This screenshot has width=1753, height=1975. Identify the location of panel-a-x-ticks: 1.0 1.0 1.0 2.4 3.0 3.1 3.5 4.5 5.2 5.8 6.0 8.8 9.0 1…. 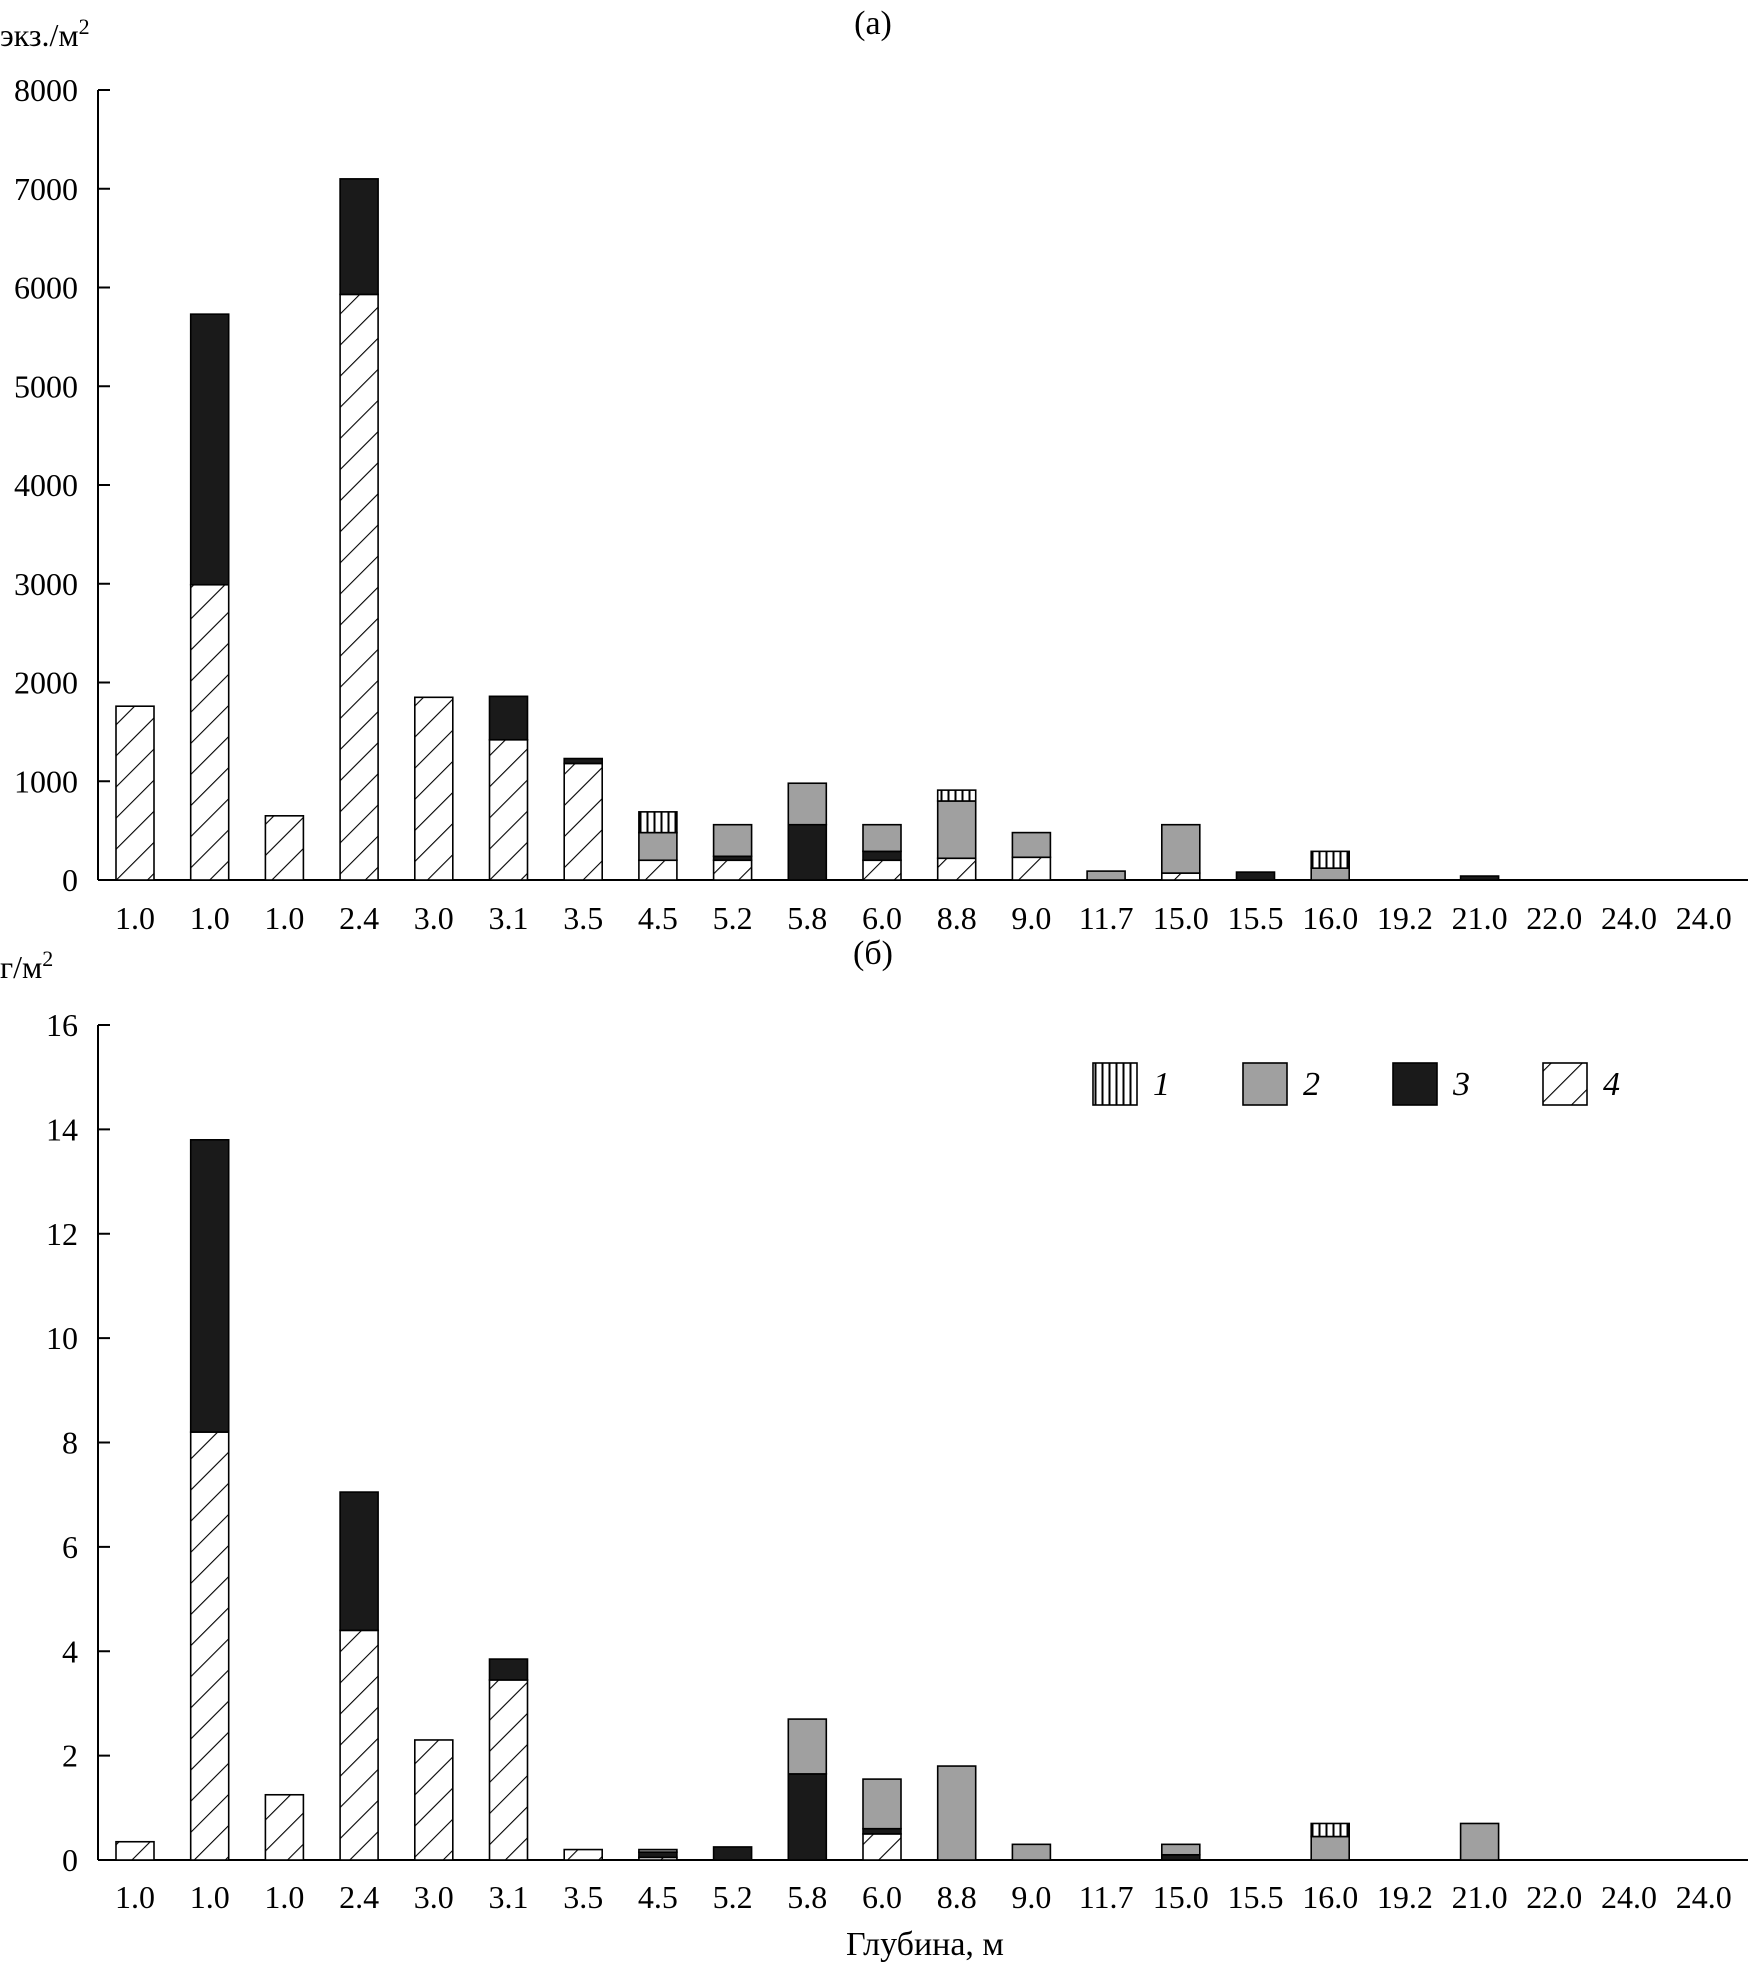
(923, 918).